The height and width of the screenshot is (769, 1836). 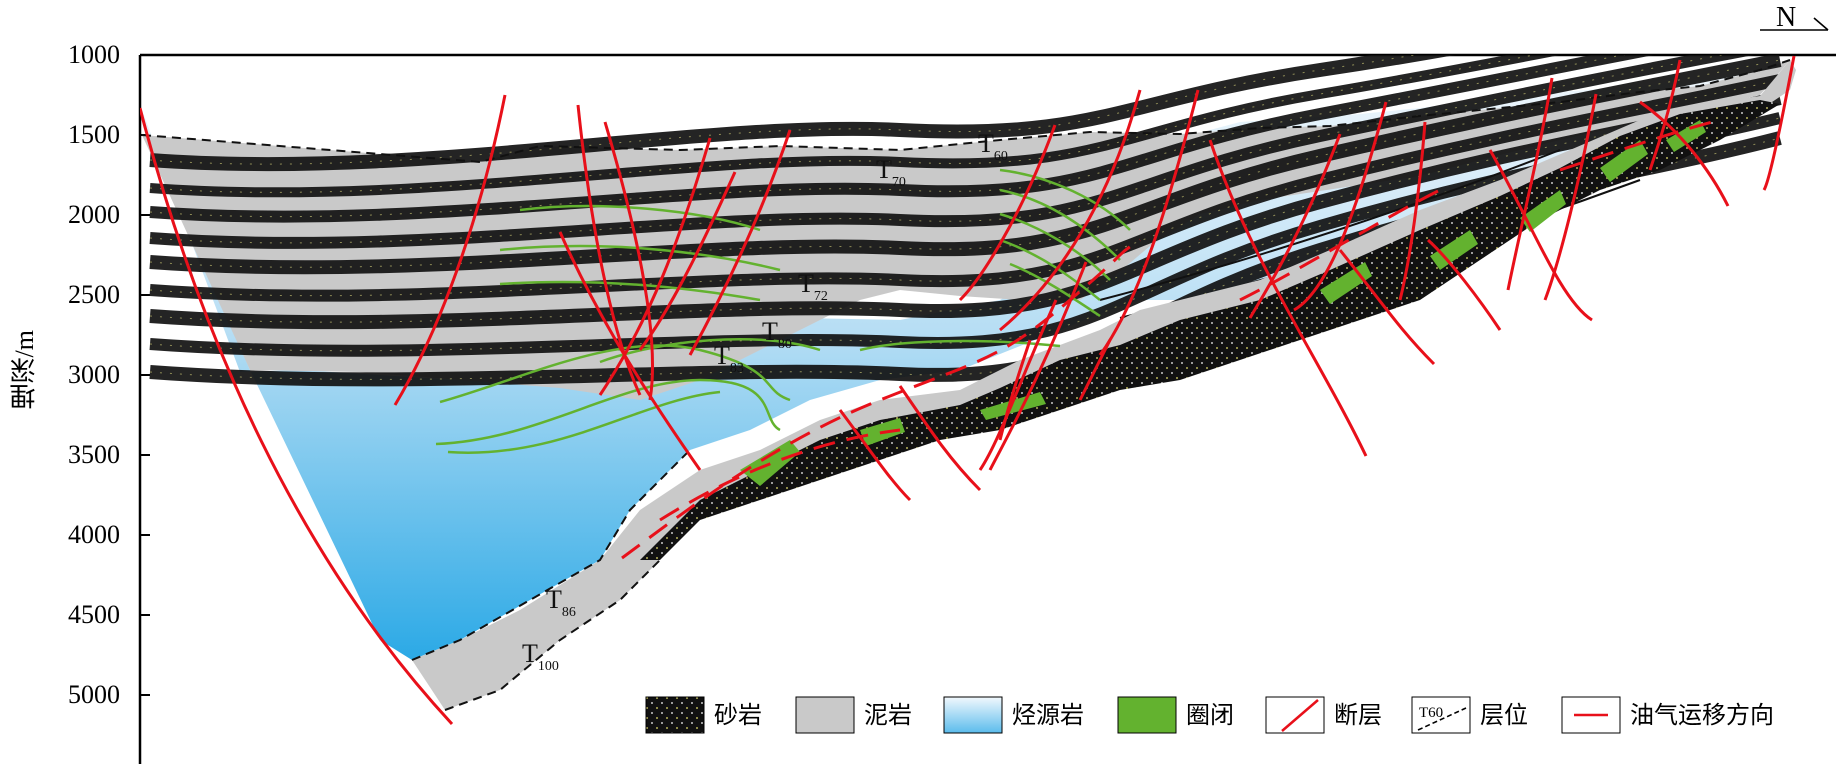 What do you see at coordinates (540, 656) in the screenshot?
I see `horizon-label-t100: T100` at bounding box center [540, 656].